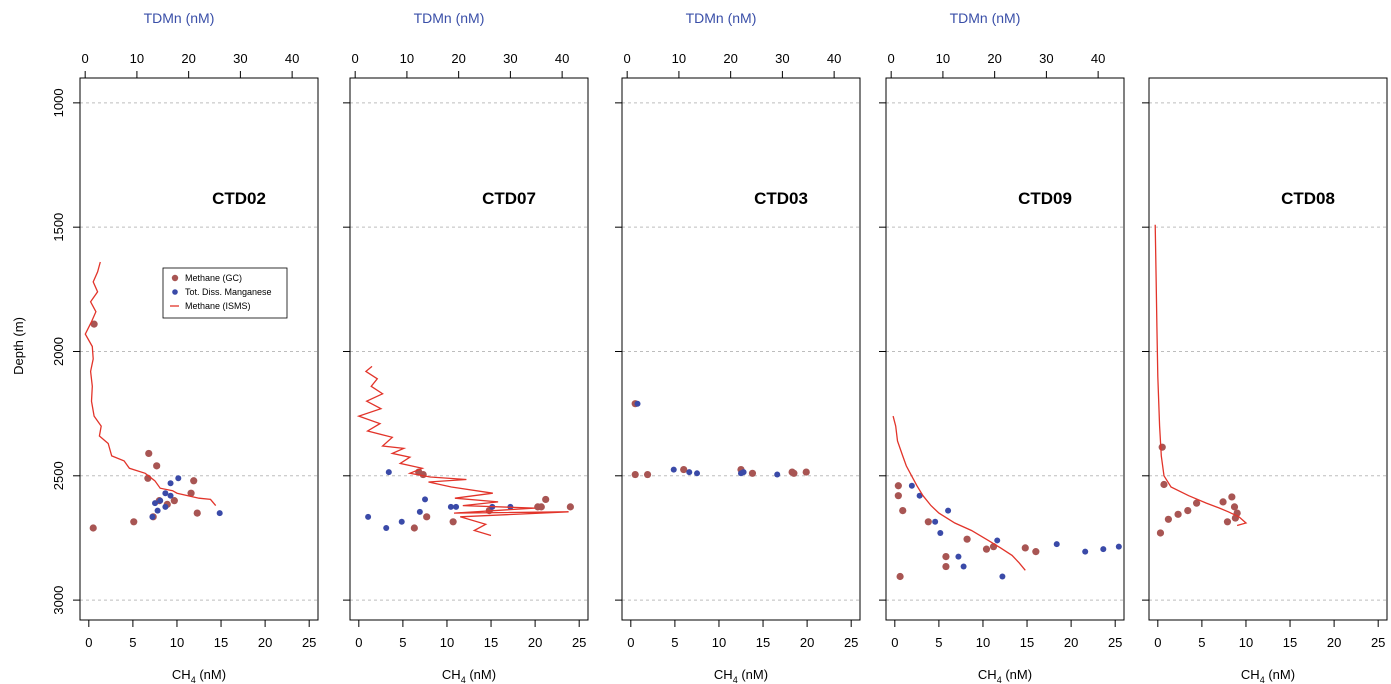  Describe the element at coordinates (509, 198) in the screenshot. I see `panel-title: CTD07` at that location.